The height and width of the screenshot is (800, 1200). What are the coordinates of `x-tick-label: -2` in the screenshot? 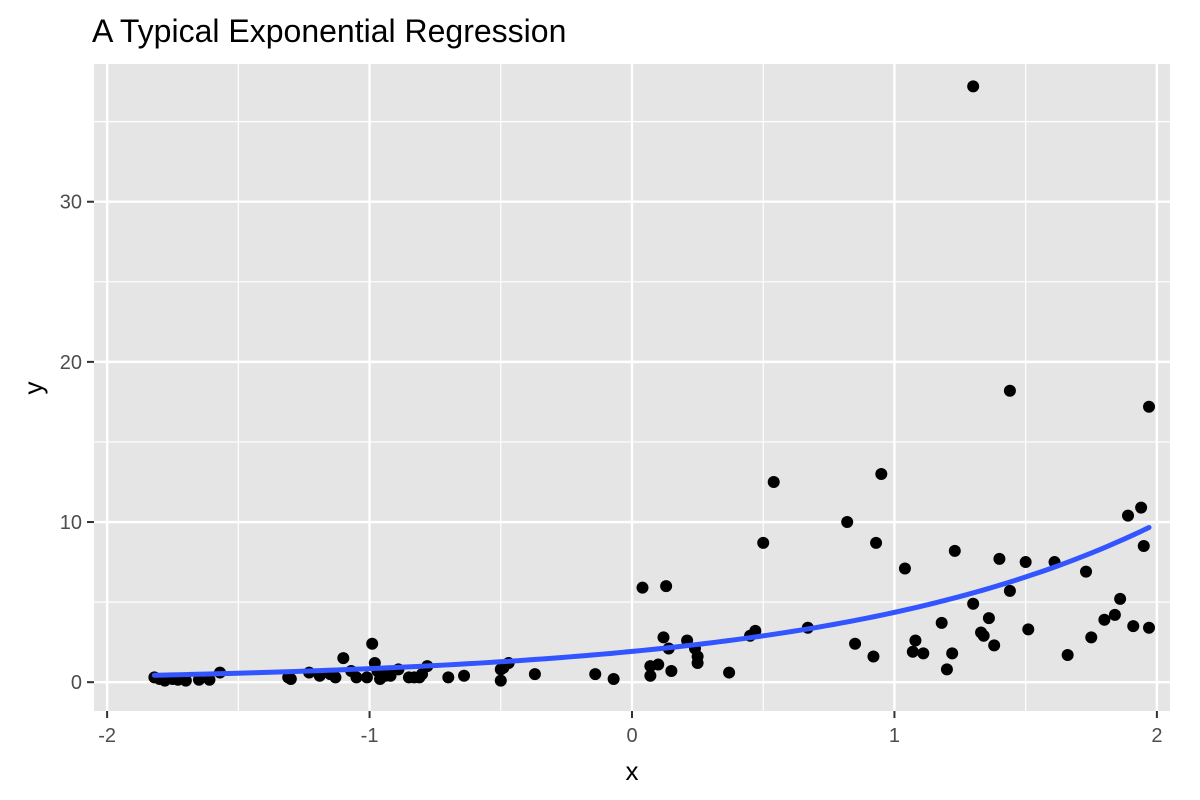 It's located at (107, 736).